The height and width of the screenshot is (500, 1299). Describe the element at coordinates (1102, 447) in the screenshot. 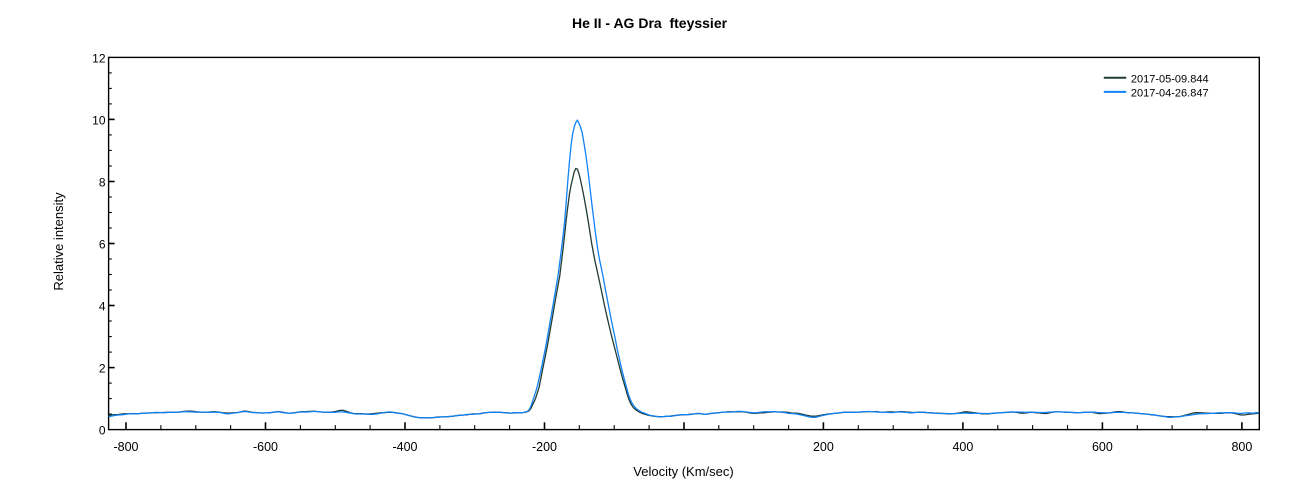

I see `svg-text: 600` at that location.